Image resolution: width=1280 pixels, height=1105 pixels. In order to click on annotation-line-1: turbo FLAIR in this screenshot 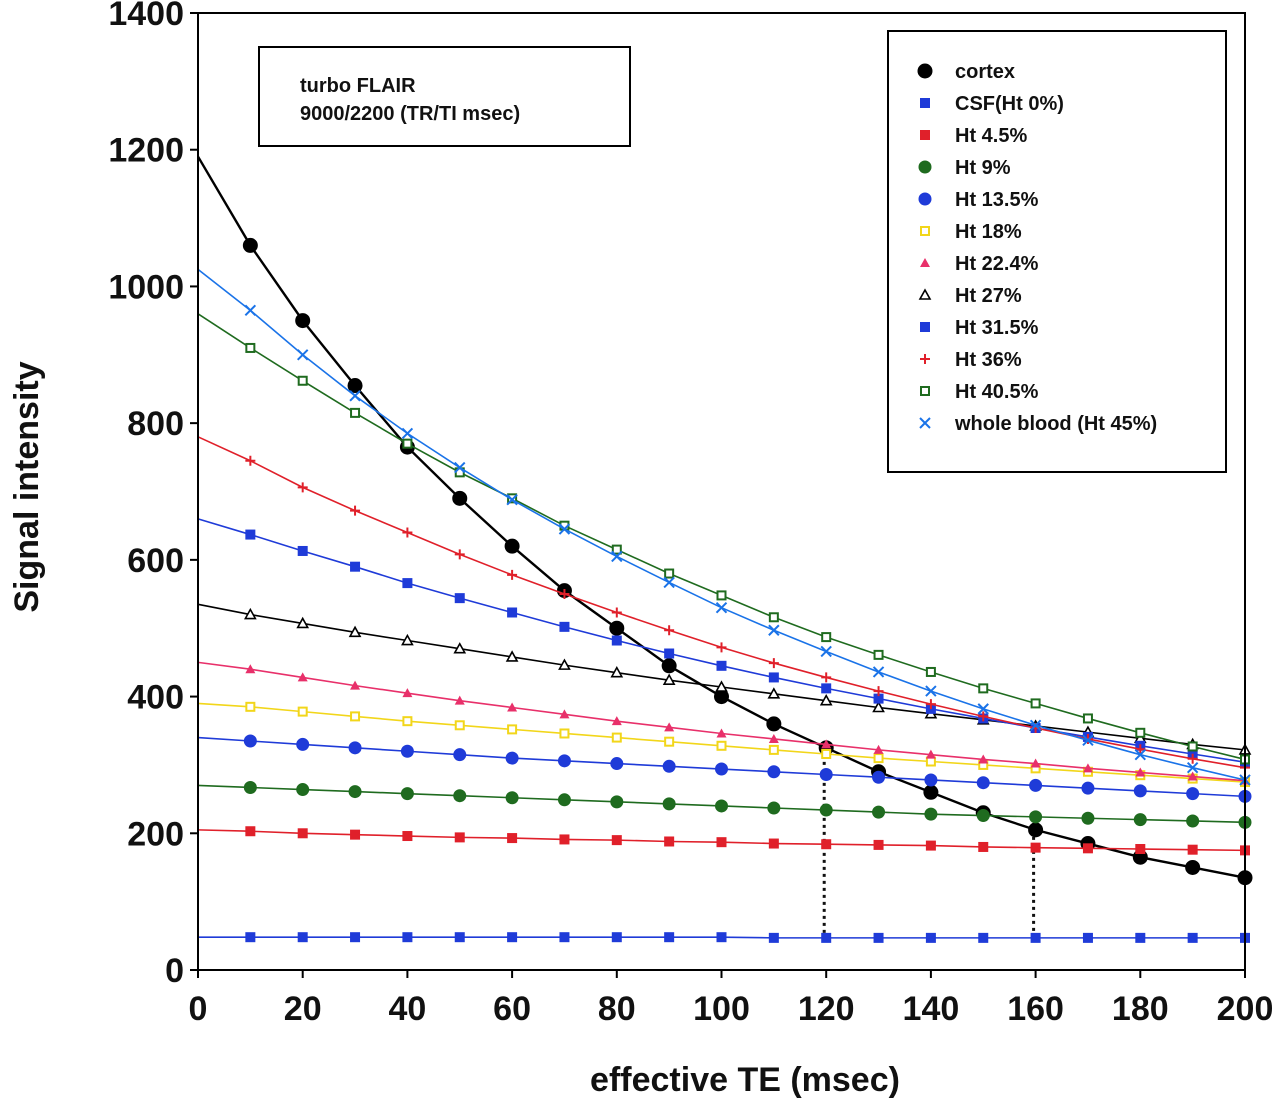, I will do `click(358, 86)`.